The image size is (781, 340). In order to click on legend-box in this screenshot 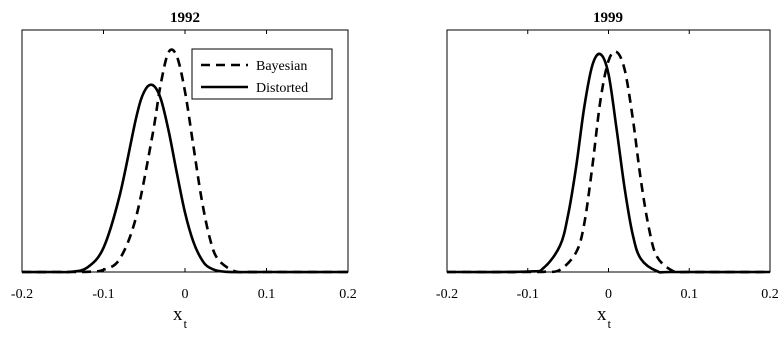, I will do `click(262, 74)`.